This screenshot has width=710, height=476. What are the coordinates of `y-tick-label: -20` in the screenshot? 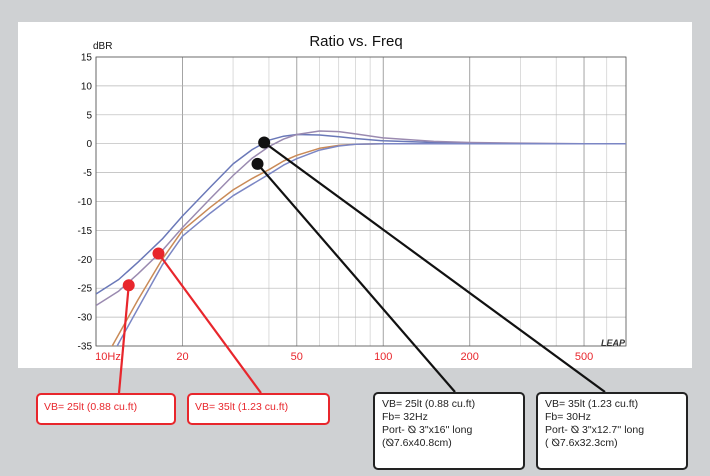 It's located at (85, 260).